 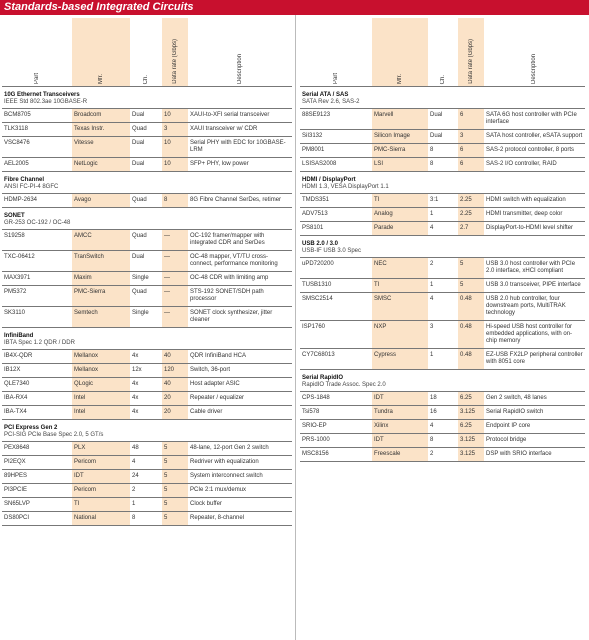 What do you see at coordinates (332, 251) in the screenshot?
I see `section-subtitle: USB-IF USB 3.0 Spec` at bounding box center [332, 251].